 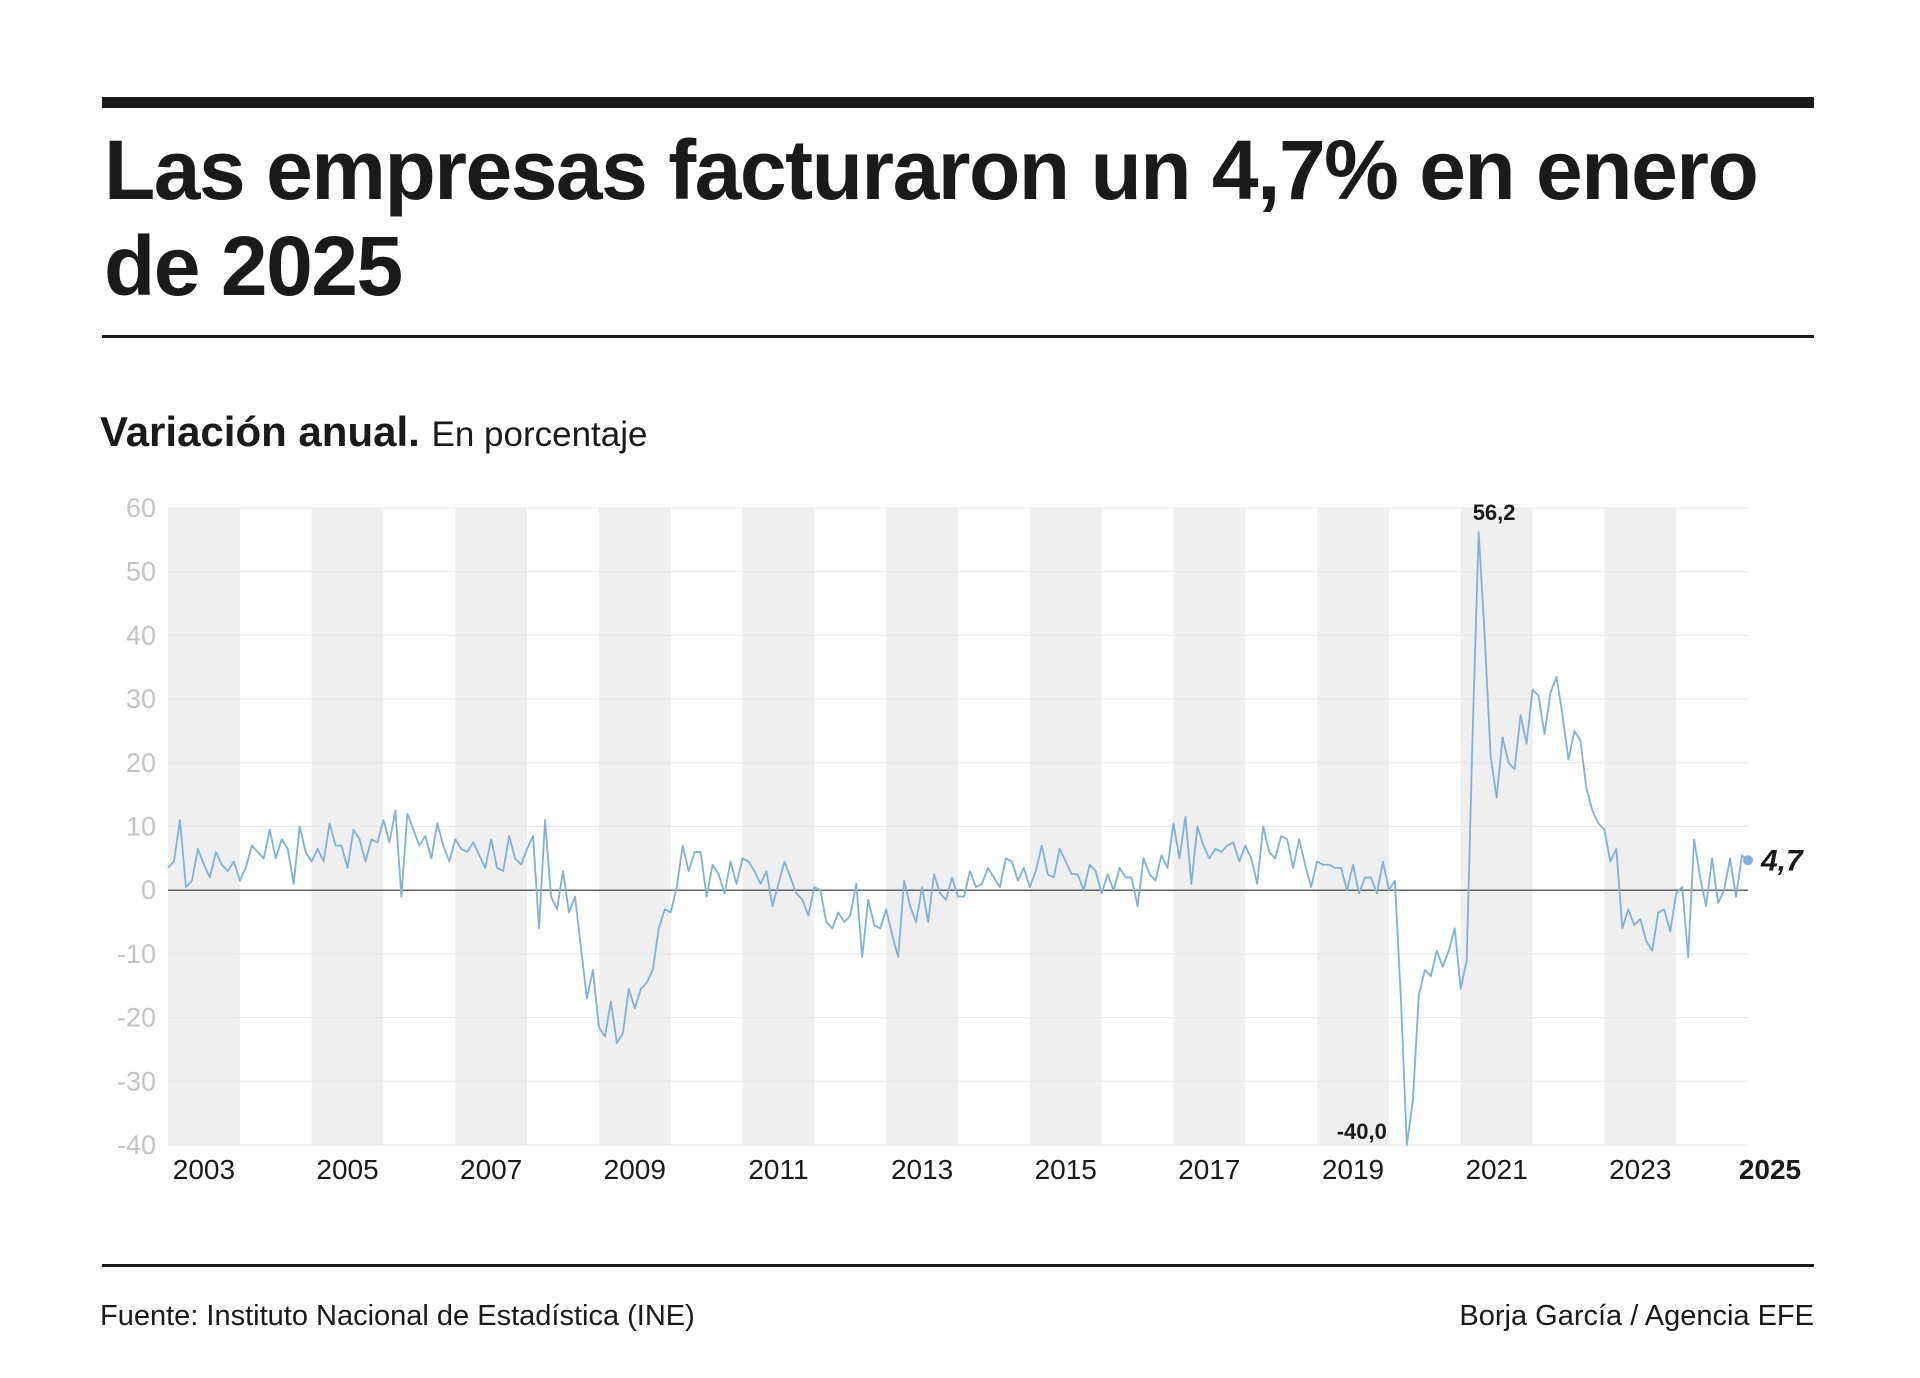 I want to click on y-axis: -40 -30 -20 -10 0 10 20 30 40 50 60, so click(x=136, y=826).